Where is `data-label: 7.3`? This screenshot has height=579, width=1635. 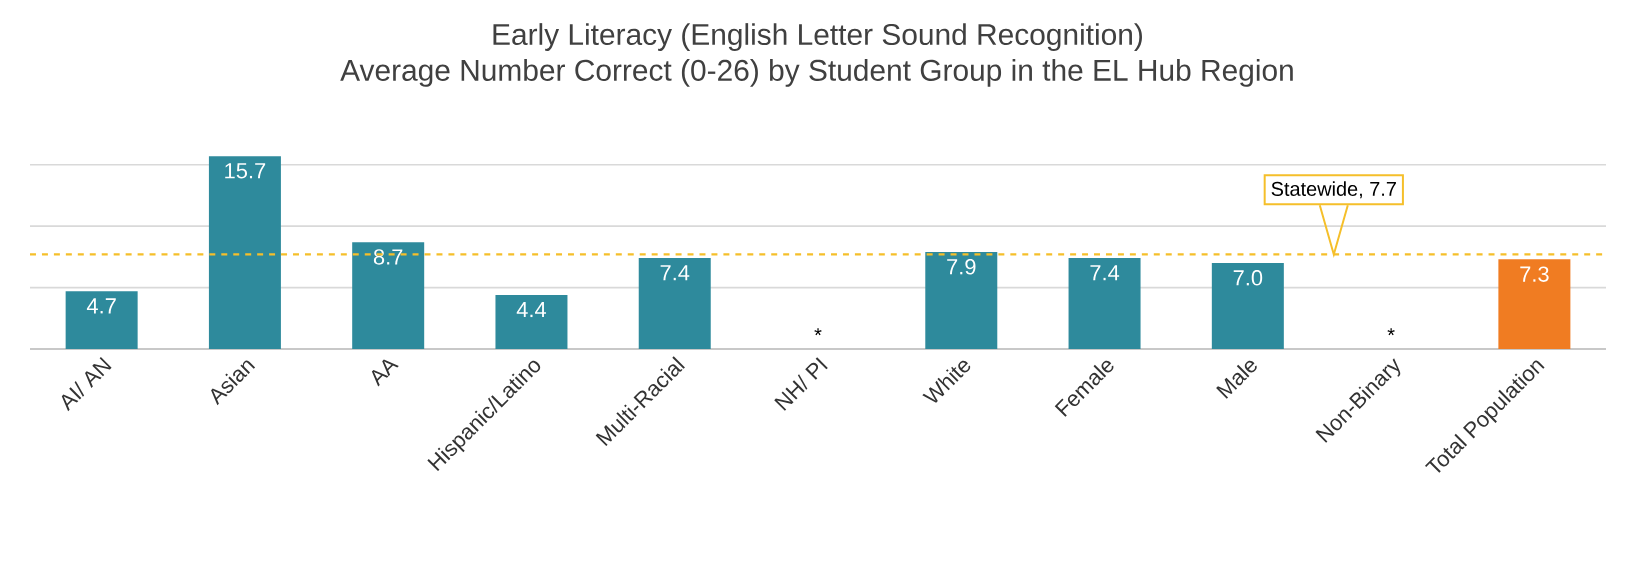 data-label: 7.3 is located at coordinates (1534, 274).